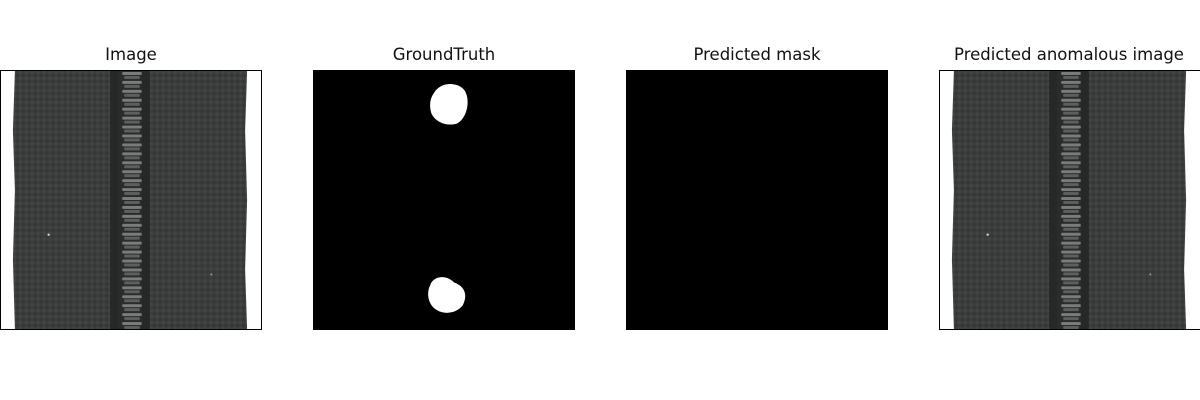 This screenshot has height=400, width=1200. What do you see at coordinates (447, 295) in the screenshot?
I see `anomaly-region-bottom` at bounding box center [447, 295].